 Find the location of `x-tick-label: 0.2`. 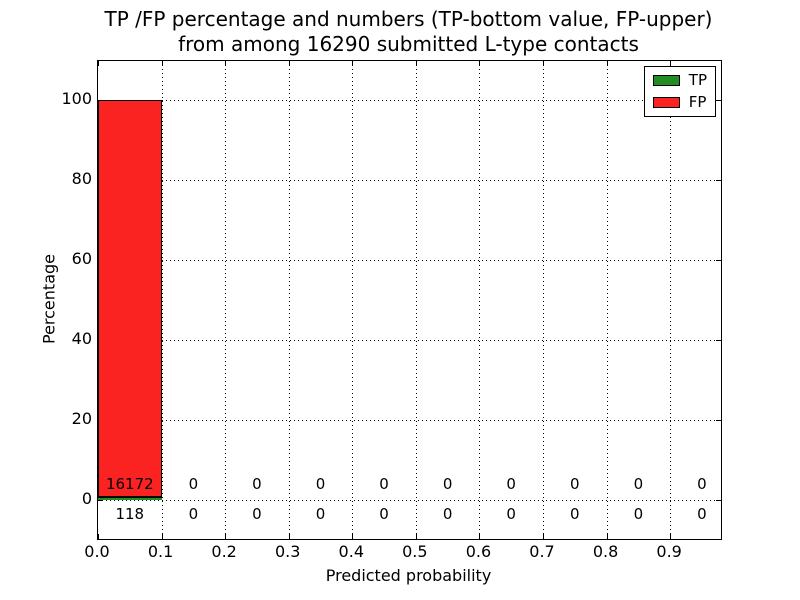

x-tick-label: 0.2 is located at coordinates (224, 551).